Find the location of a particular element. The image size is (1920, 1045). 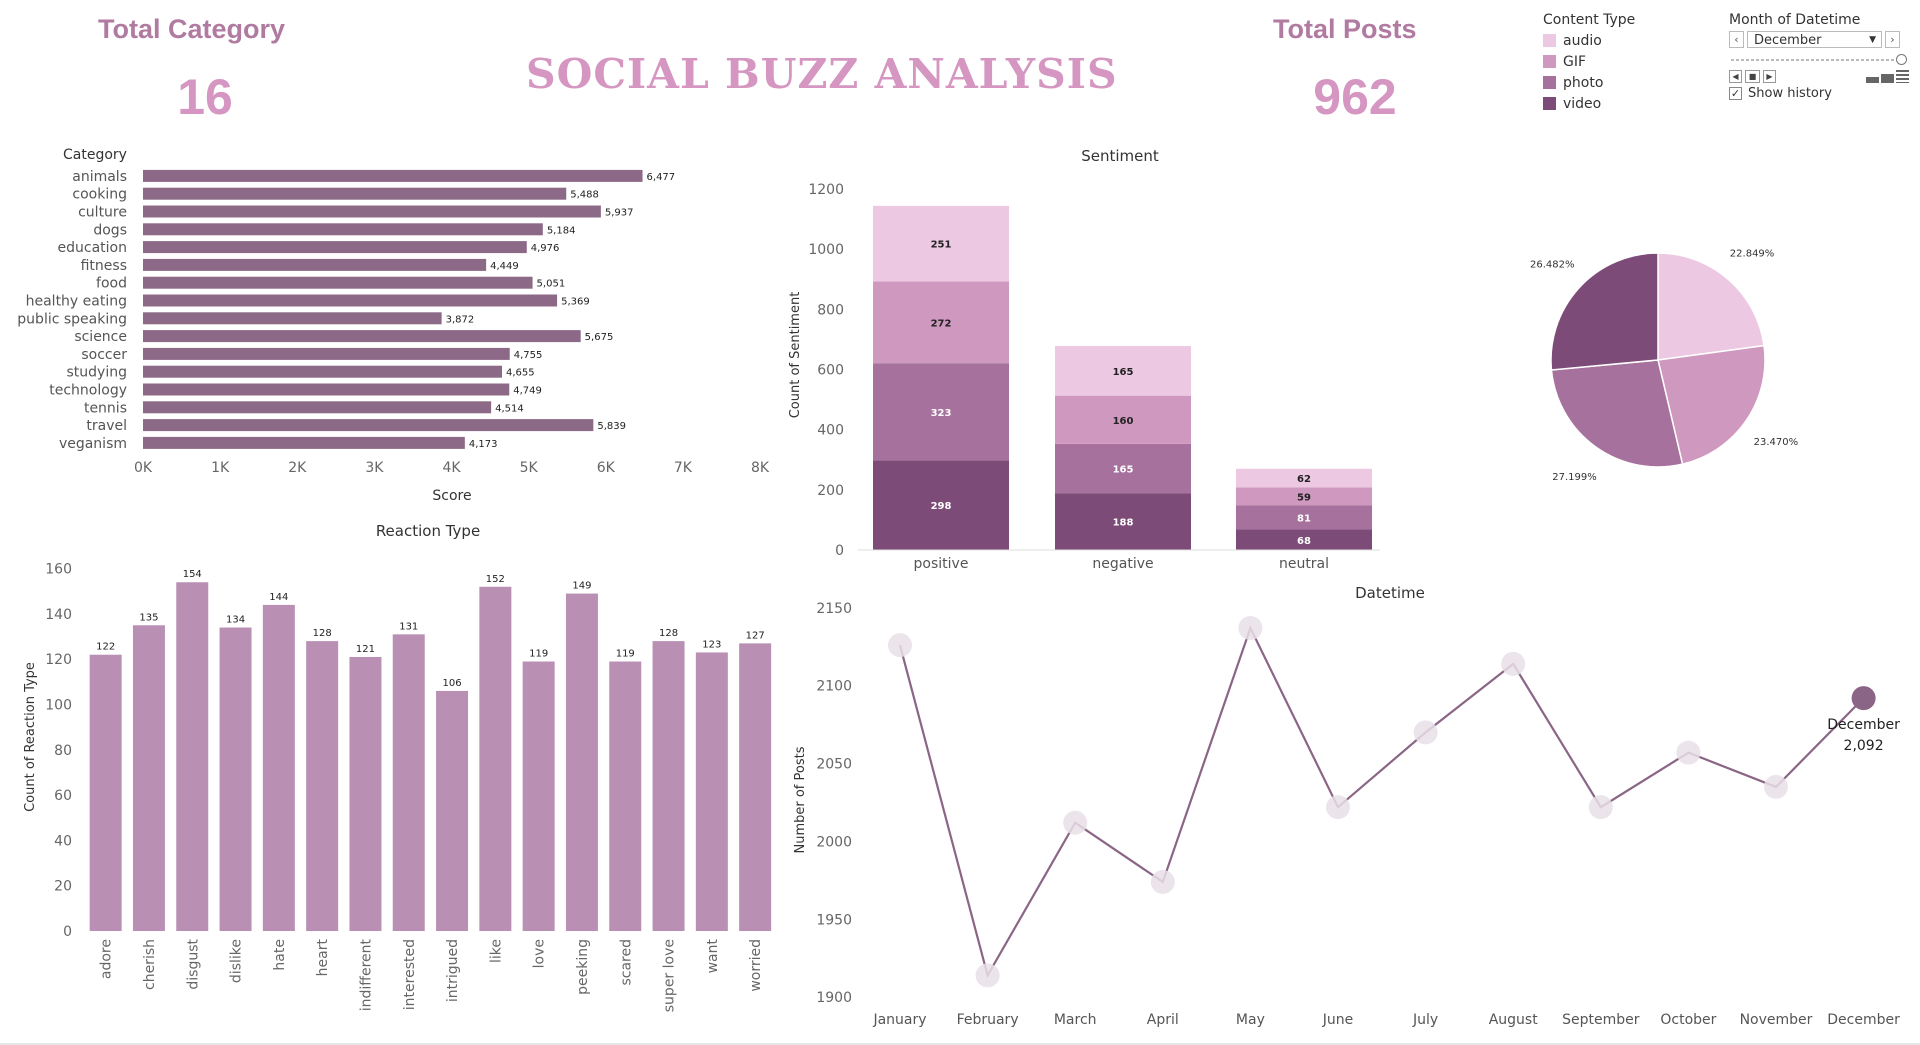

y-tick-label: 20 is located at coordinates (63, 887).